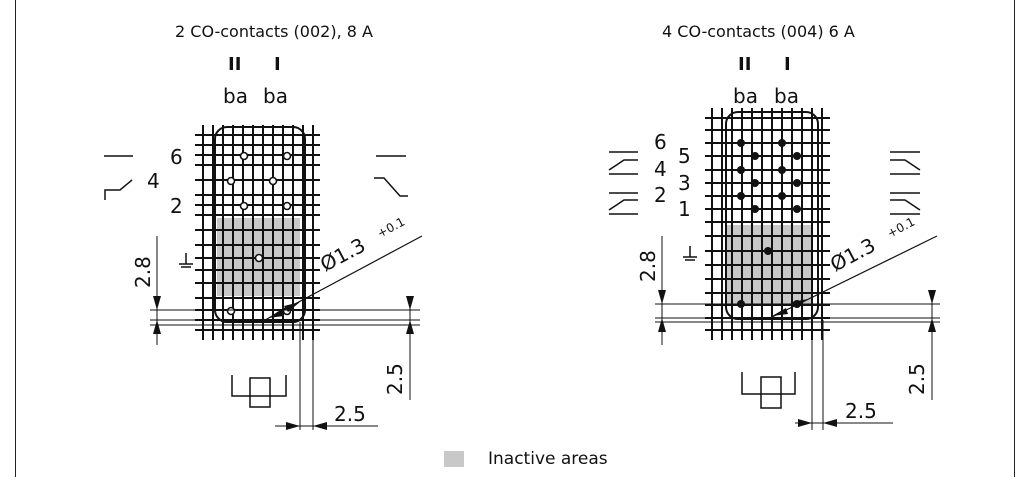  I want to click on pin-number-3: 3, so click(684, 183).